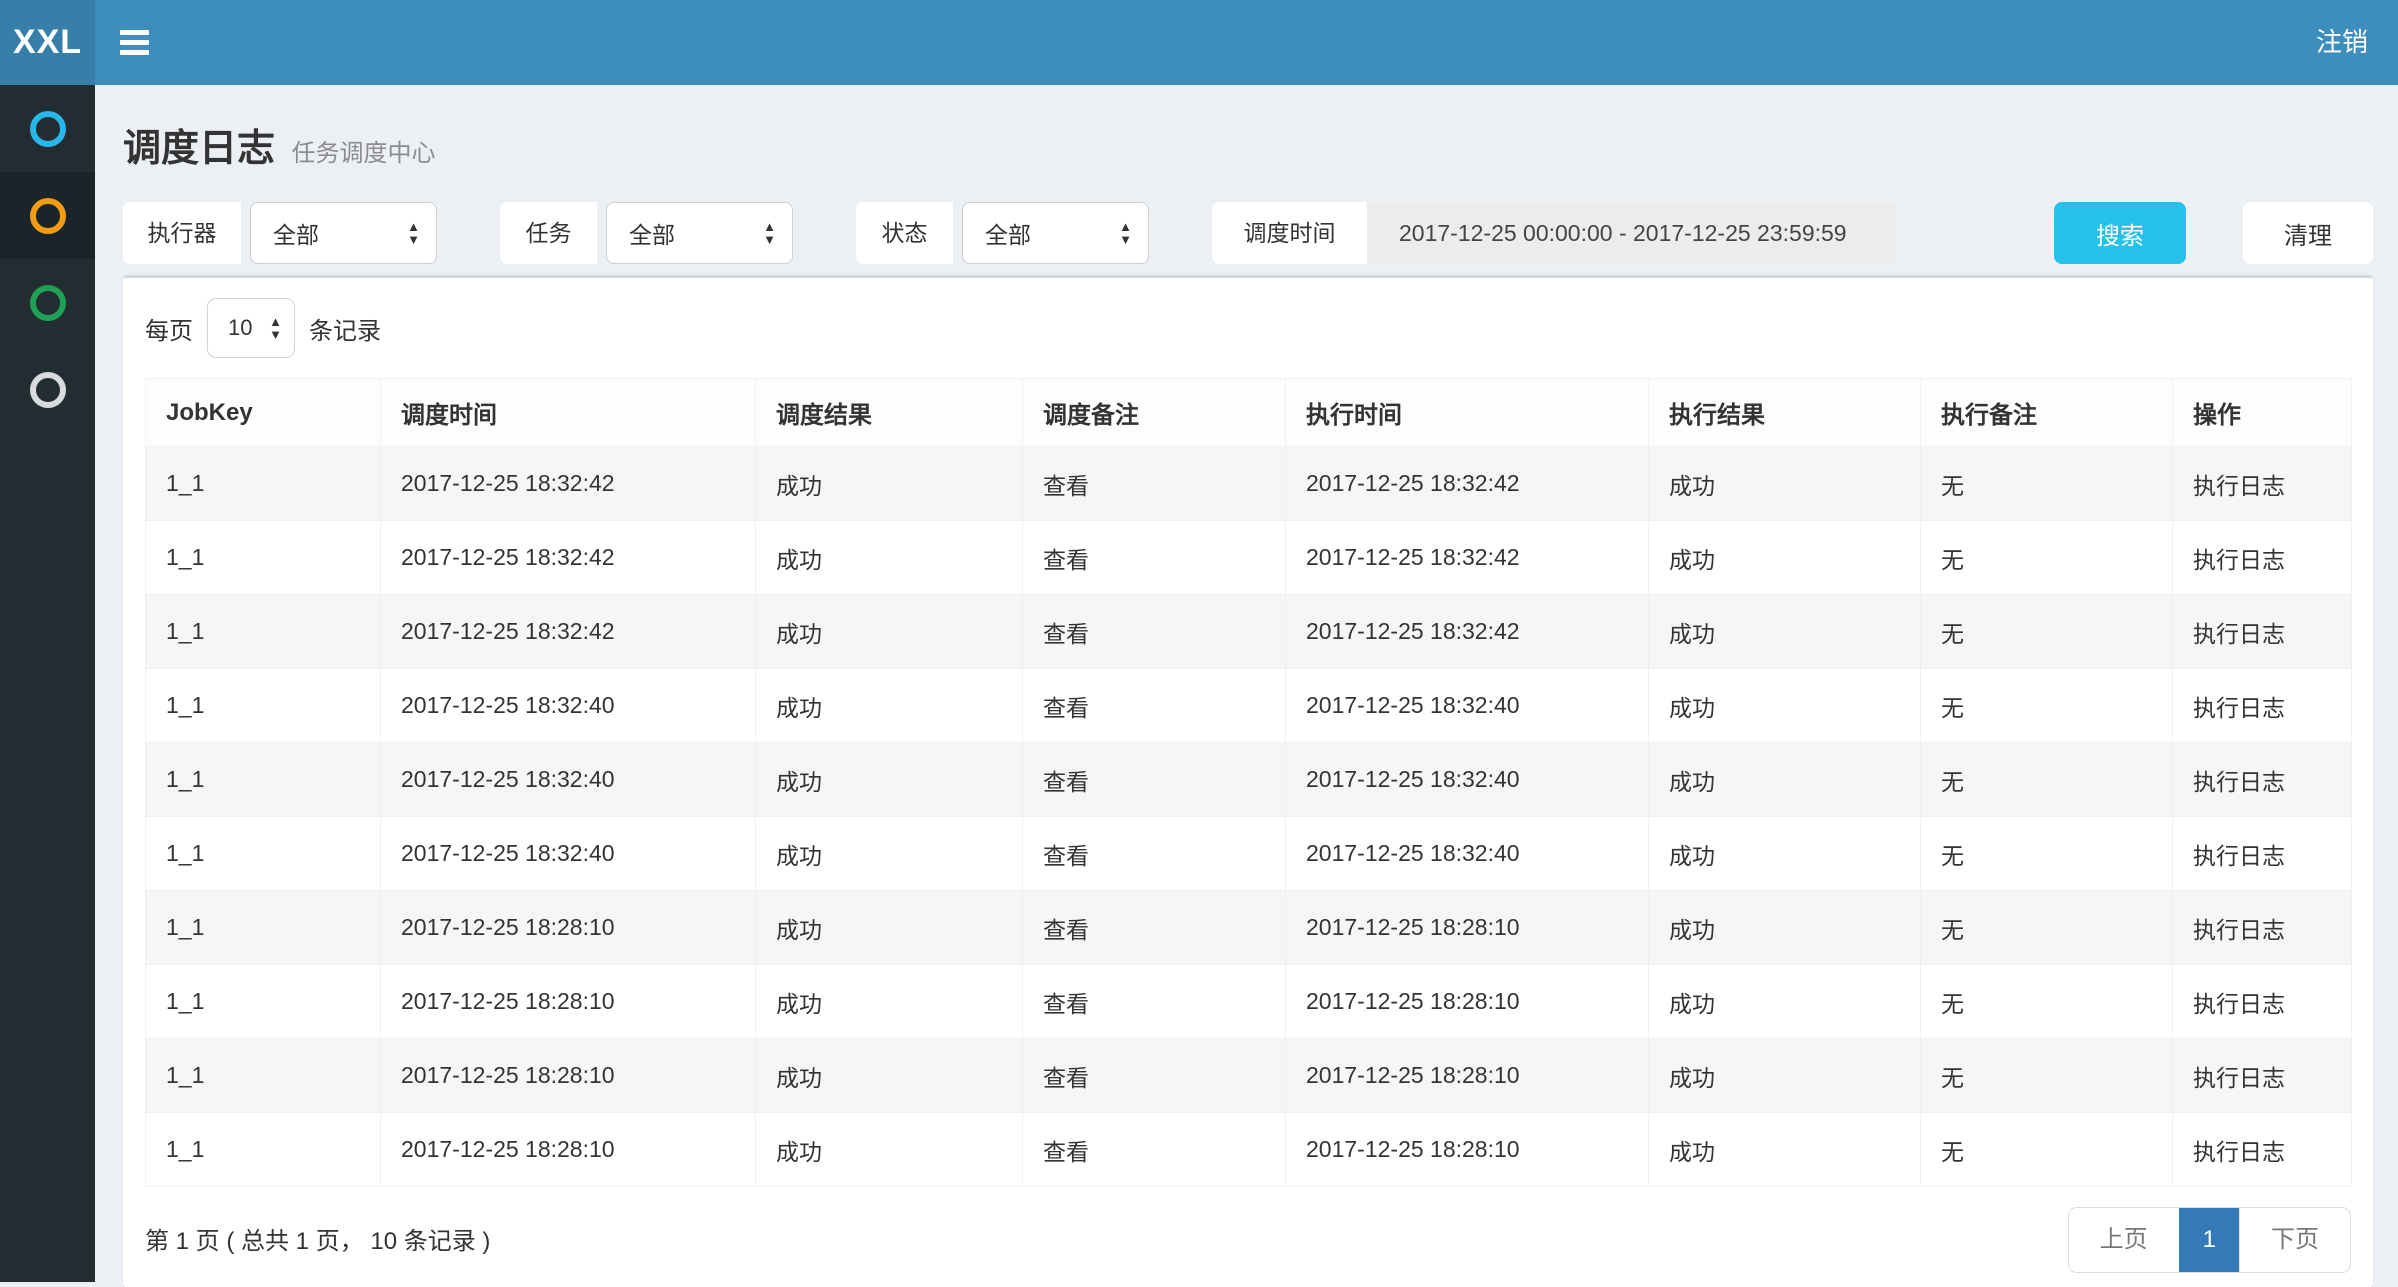 The image size is (2398, 1287). I want to click on menu-dashboard-circle-icon, so click(47, 128).